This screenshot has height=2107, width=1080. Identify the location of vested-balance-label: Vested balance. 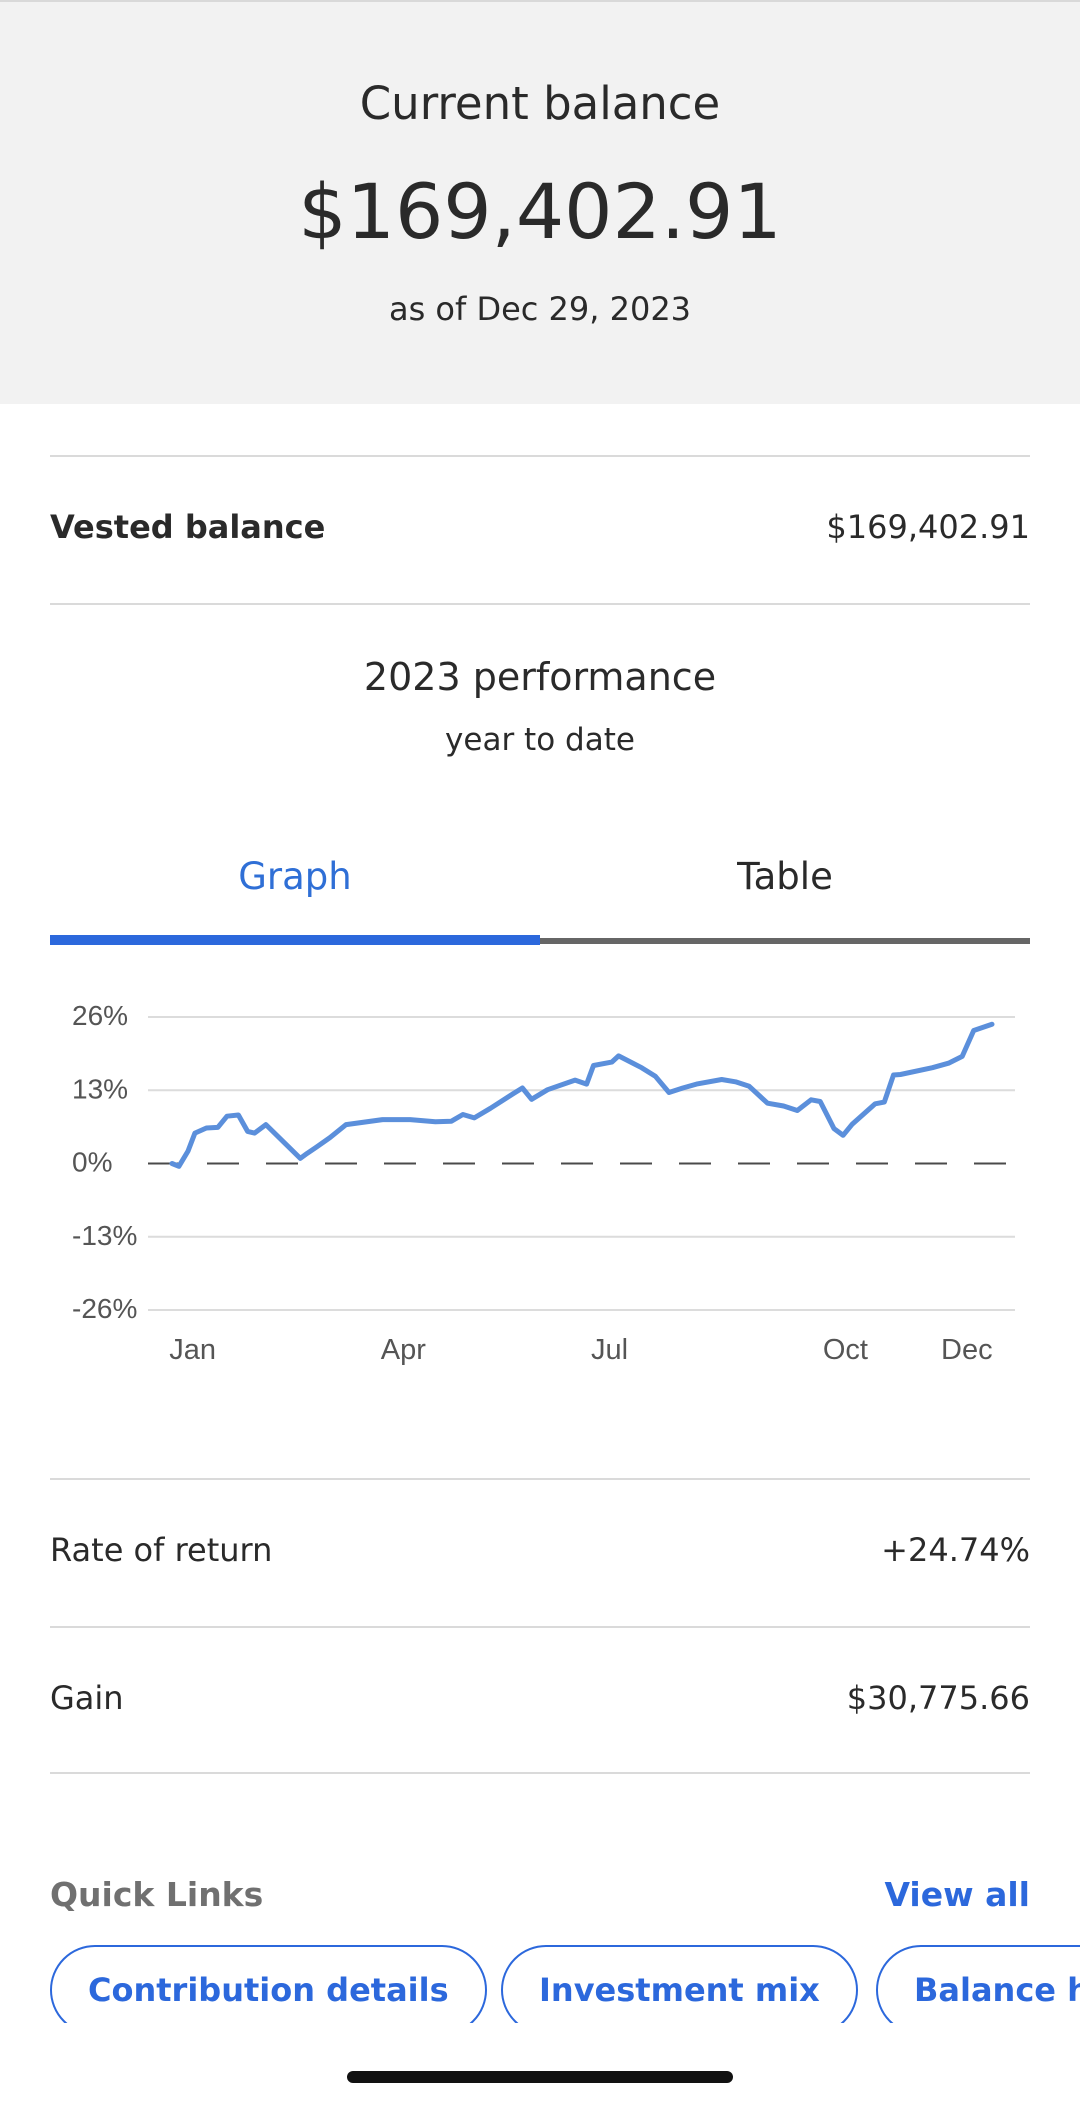
(188, 527).